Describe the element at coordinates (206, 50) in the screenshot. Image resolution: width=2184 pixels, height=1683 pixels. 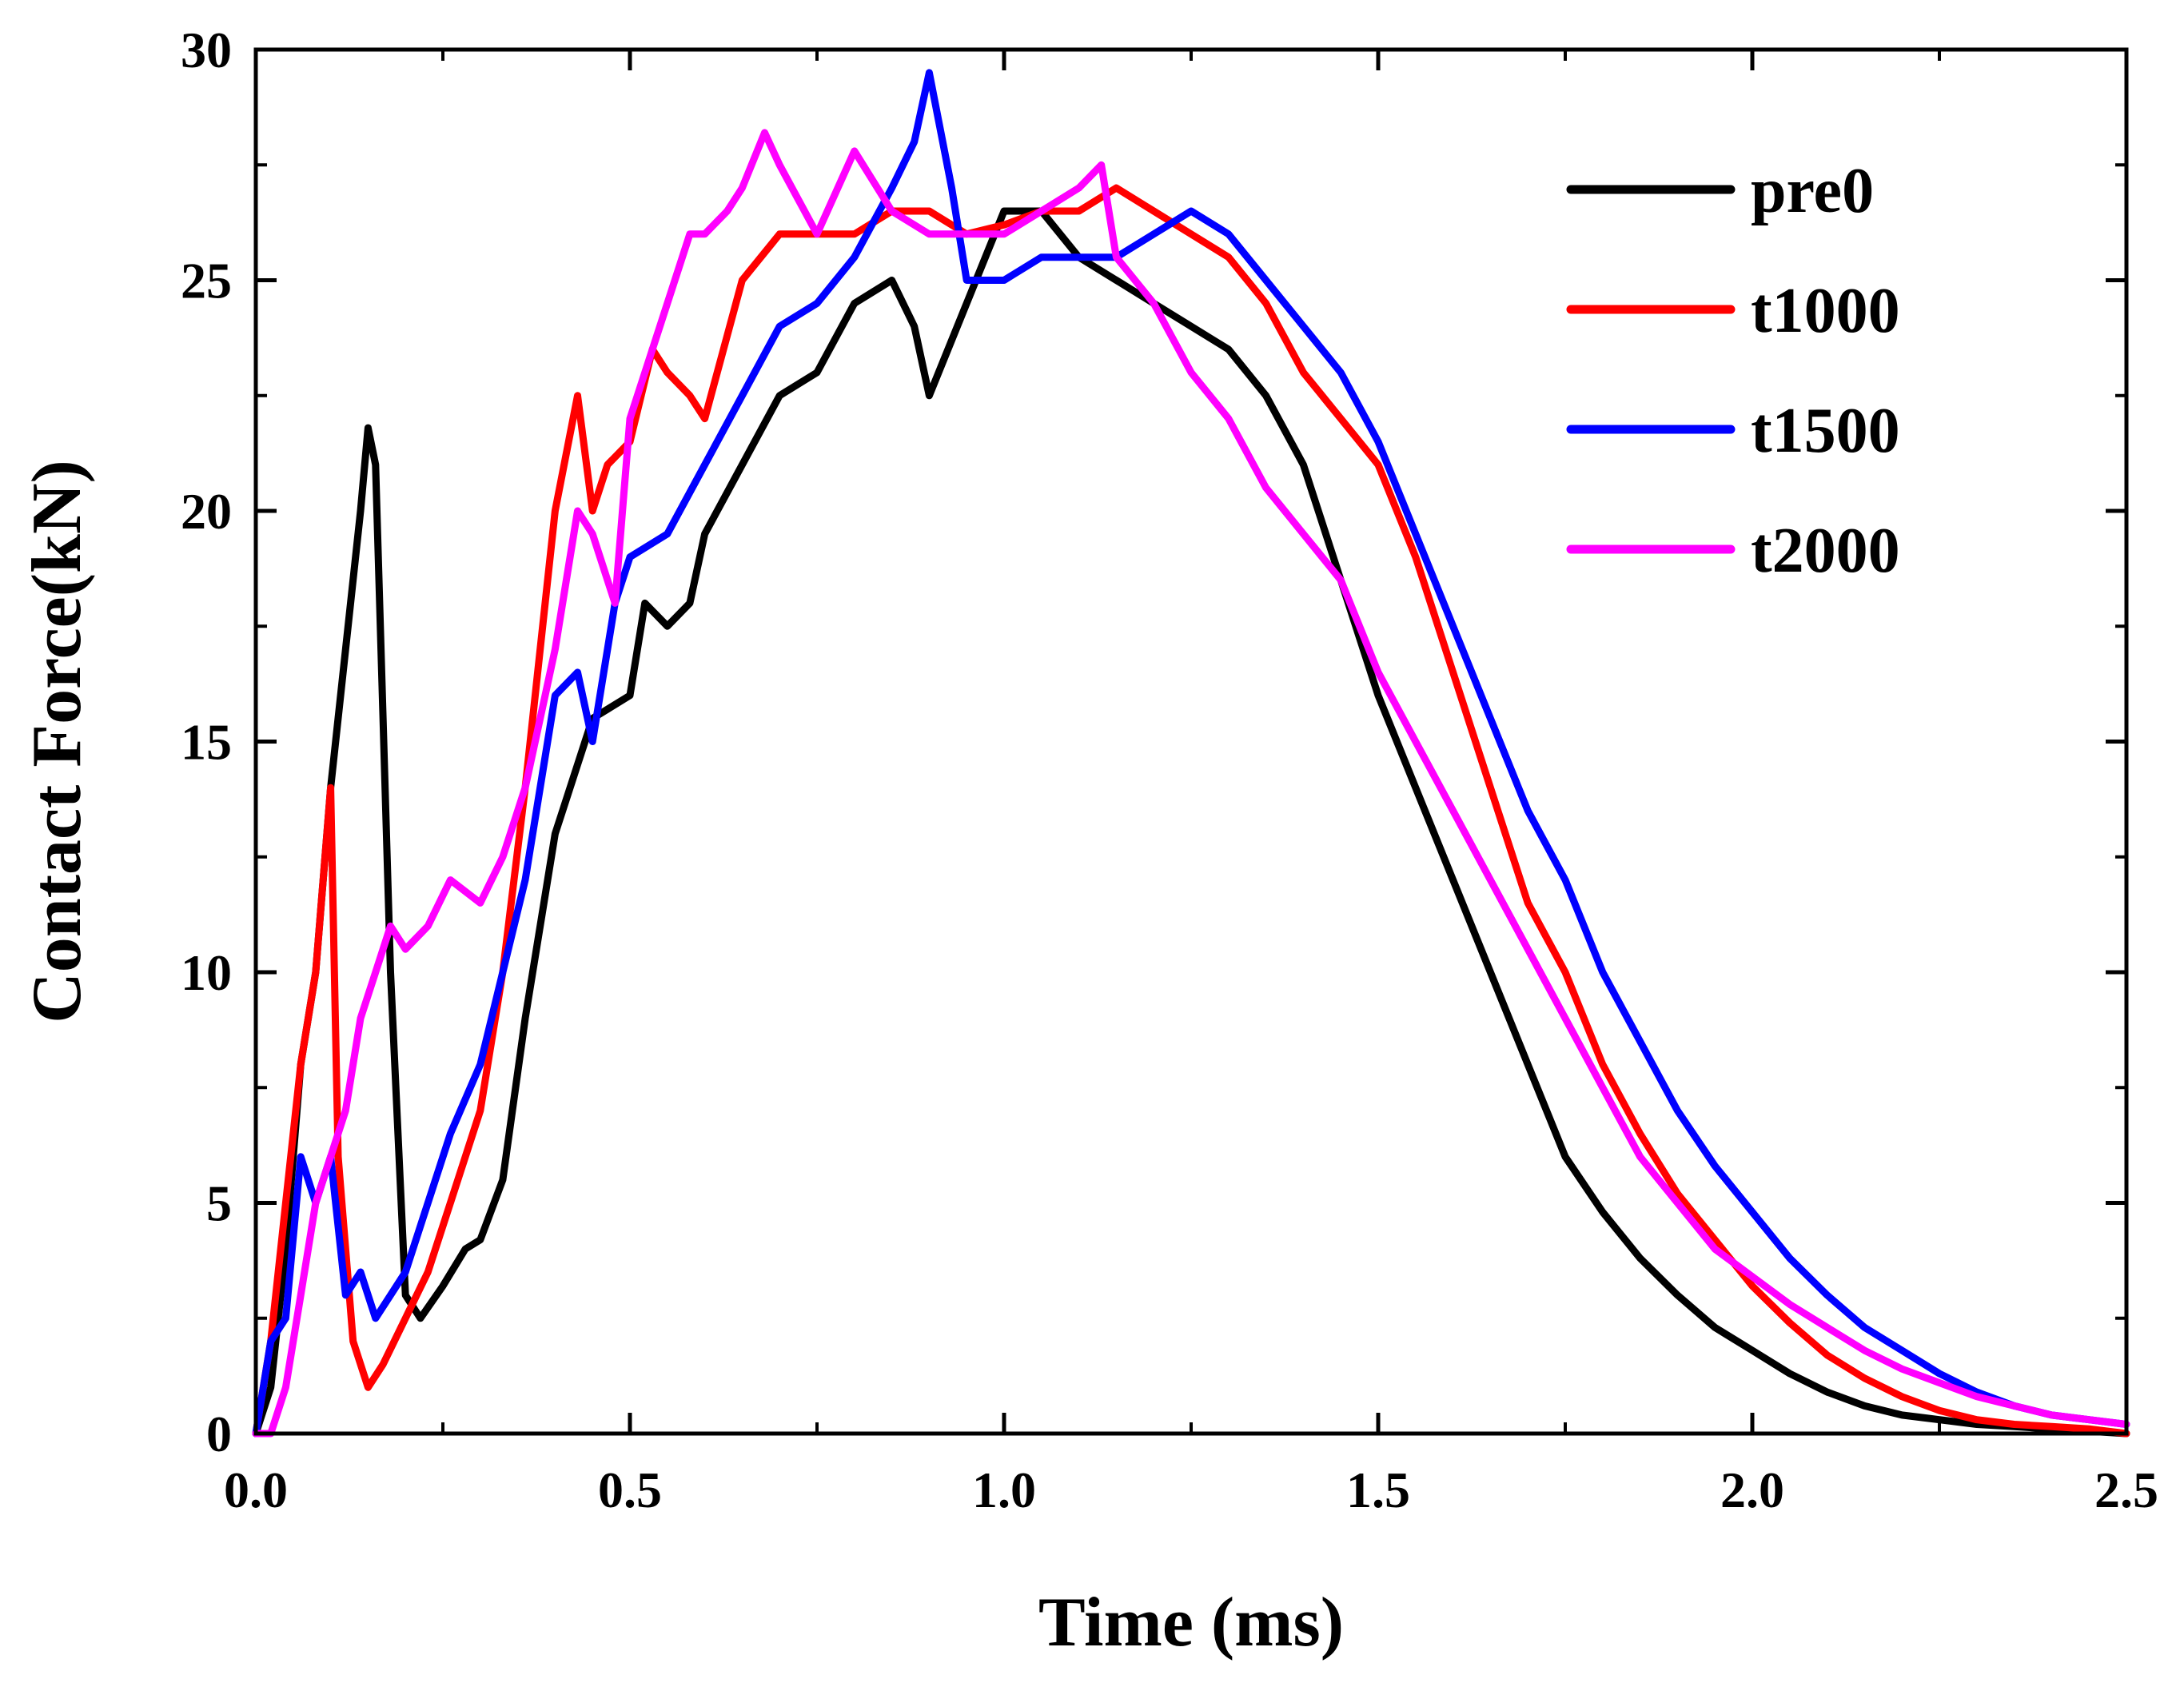
I see `y-tick-label: 30` at that location.